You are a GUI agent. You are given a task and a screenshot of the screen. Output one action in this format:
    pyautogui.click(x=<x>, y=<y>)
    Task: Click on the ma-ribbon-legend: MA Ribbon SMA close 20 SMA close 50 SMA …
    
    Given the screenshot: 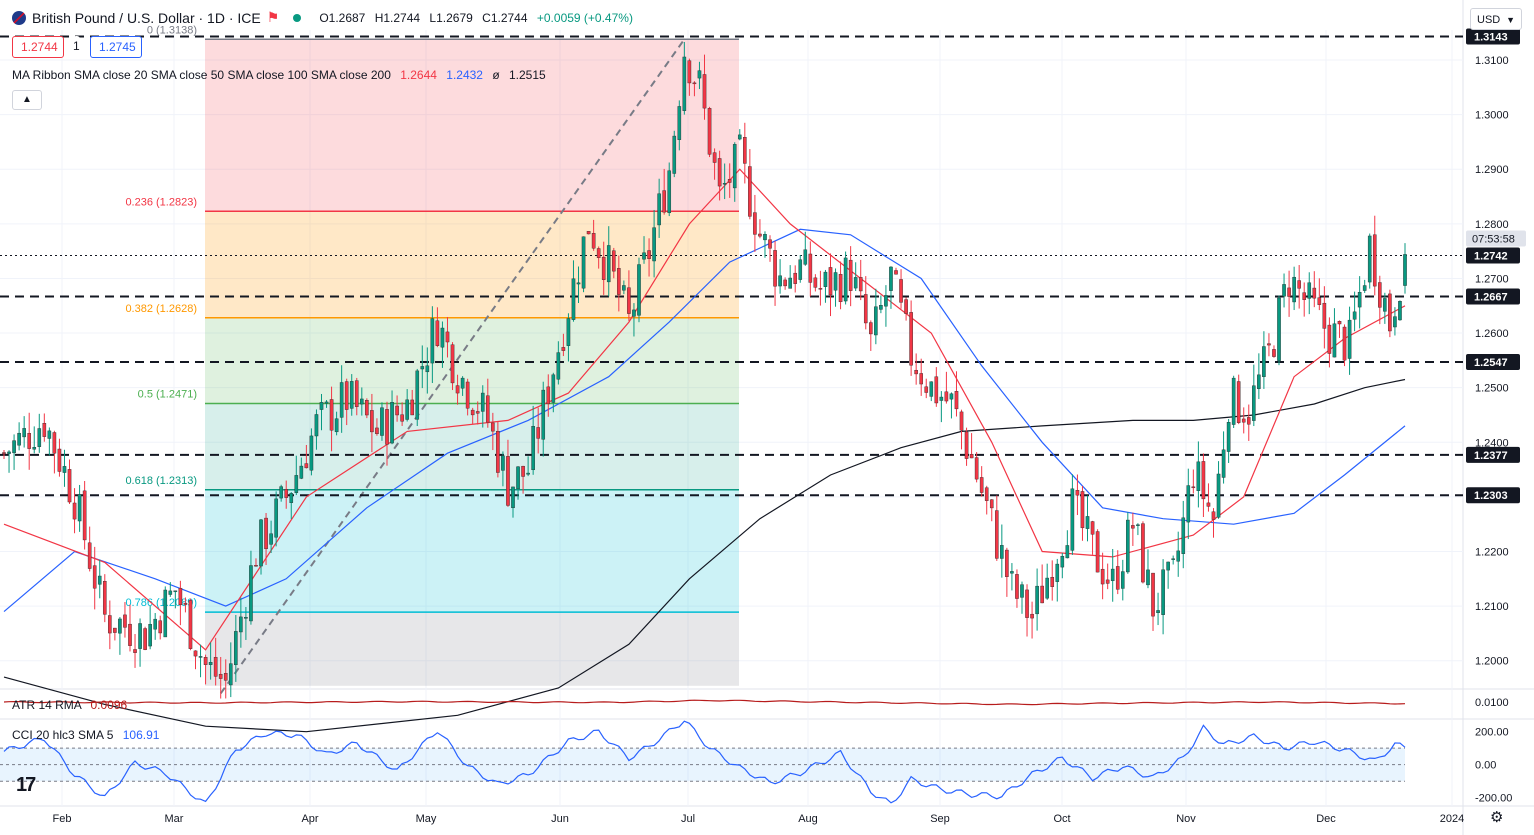 What is the action you would take?
    pyautogui.click(x=279, y=75)
    